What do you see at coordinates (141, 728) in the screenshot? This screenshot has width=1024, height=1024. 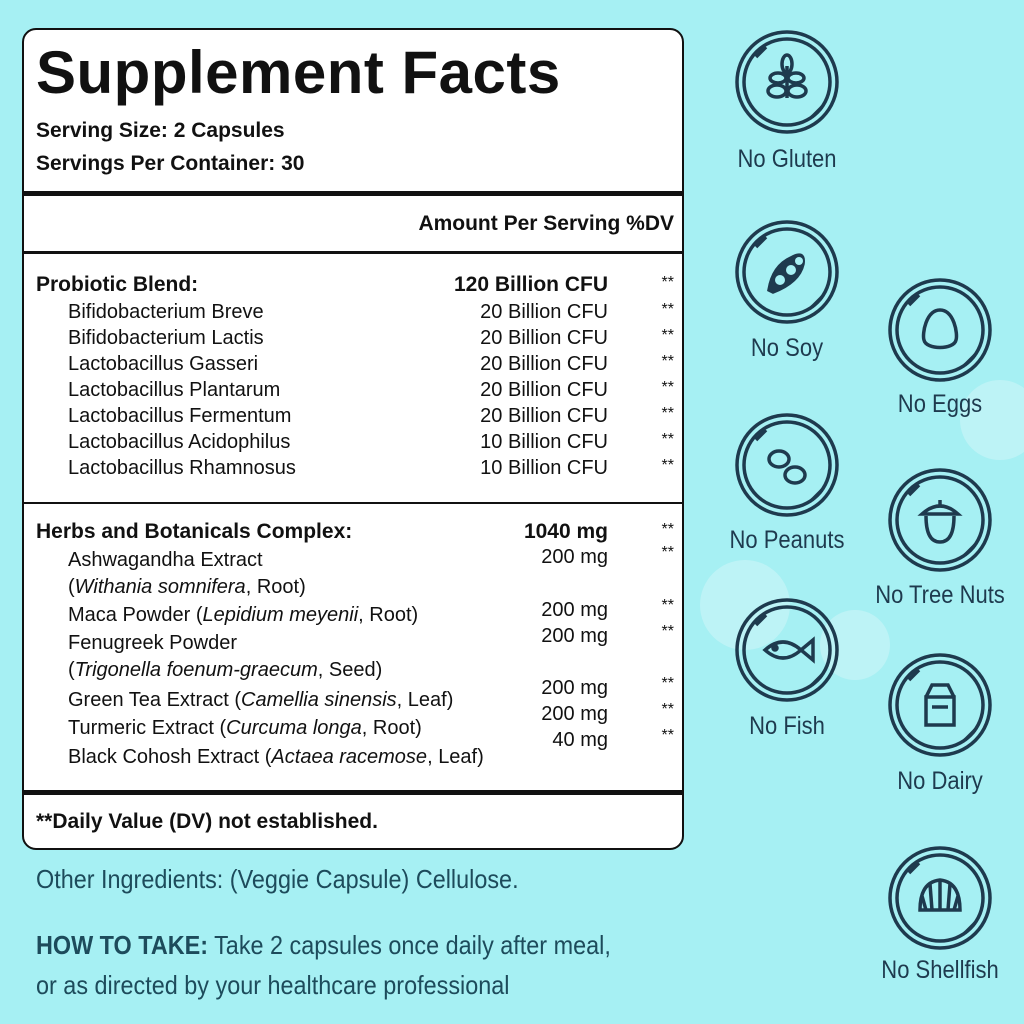 I see `ingredient-name: Turmeric Extract` at bounding box center [141, 728].